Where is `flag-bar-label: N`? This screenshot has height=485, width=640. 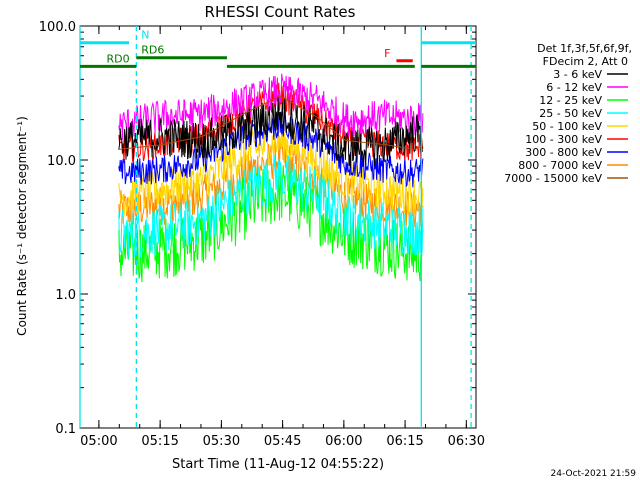
flag-bar-label: N is located at coordinates (145, 35).